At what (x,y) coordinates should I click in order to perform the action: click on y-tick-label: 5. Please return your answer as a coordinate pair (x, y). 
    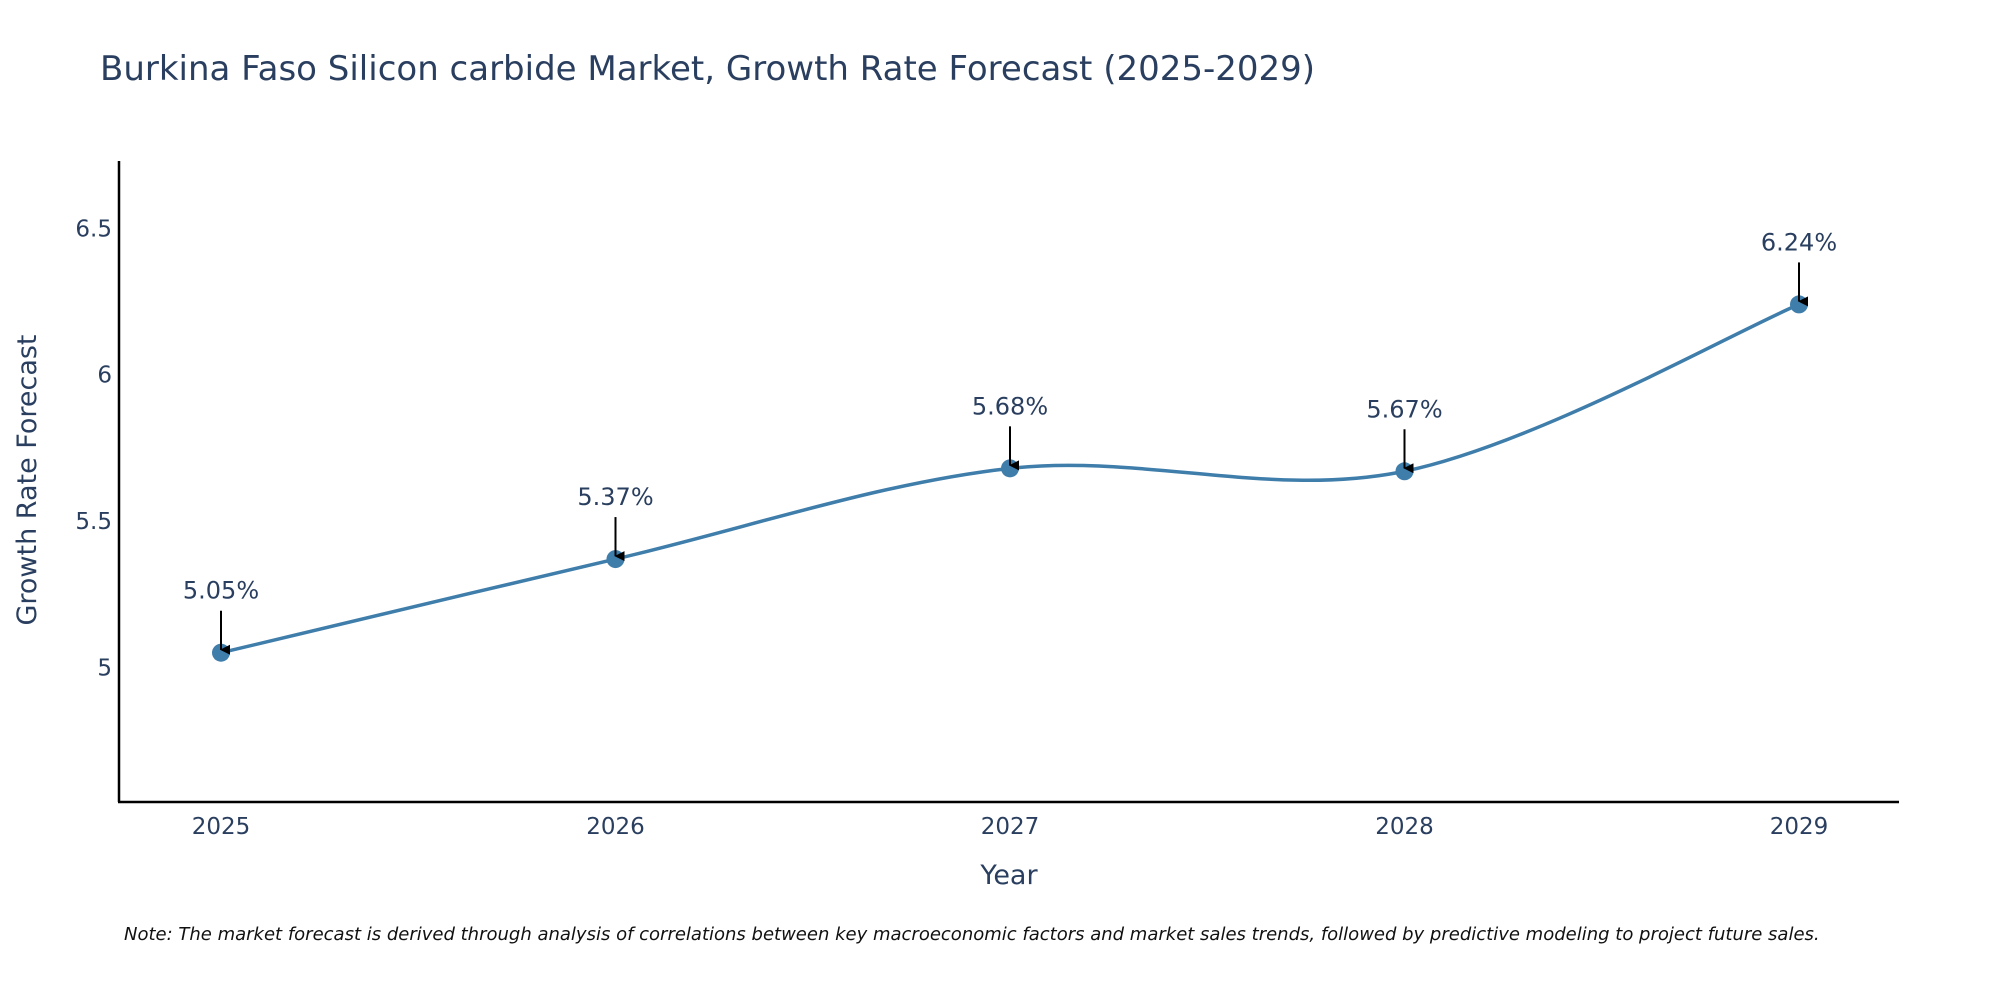
    Looking at the image, I should click on (104, 668).